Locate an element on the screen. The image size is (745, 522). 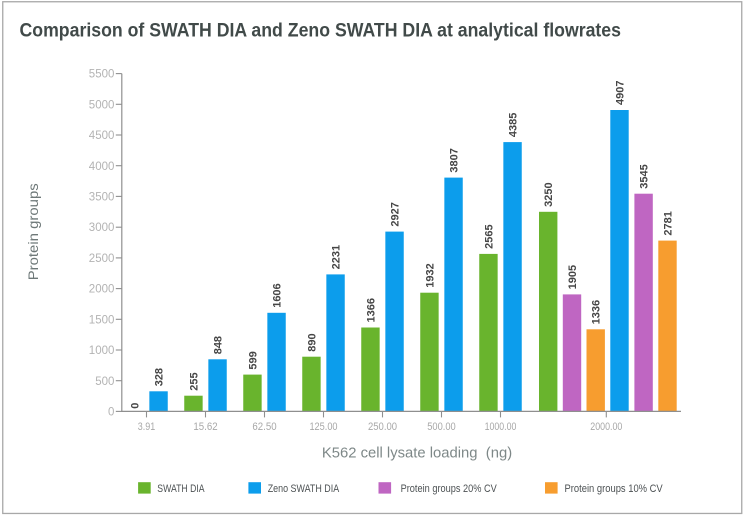
svg-text: 2565 is located at coordinates (489, 236).